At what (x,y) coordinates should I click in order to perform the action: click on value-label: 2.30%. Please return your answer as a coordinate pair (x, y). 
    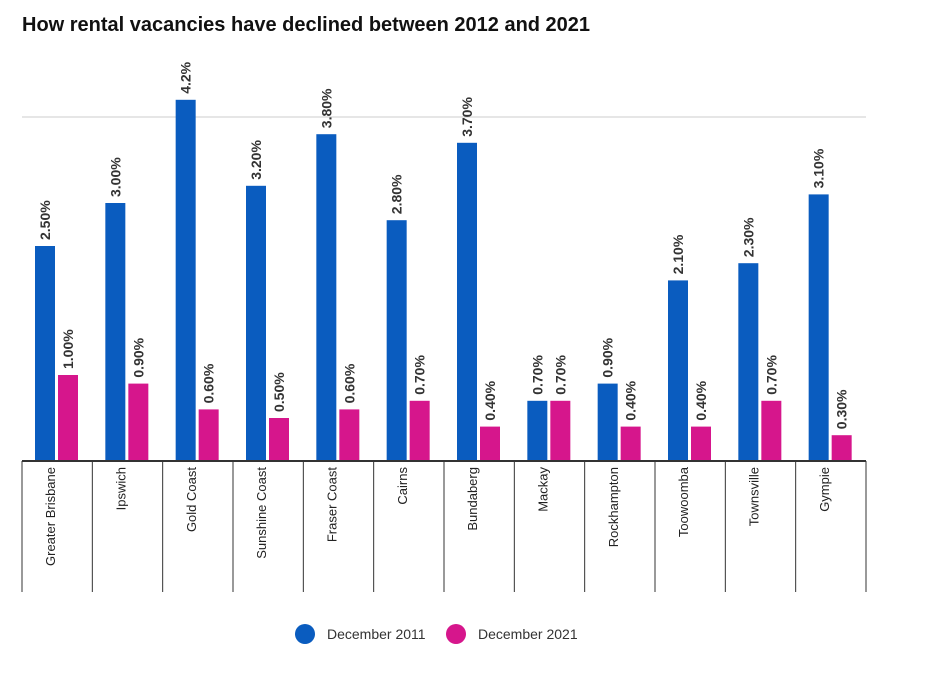
    Looking at the image, I should click on (748, 237).